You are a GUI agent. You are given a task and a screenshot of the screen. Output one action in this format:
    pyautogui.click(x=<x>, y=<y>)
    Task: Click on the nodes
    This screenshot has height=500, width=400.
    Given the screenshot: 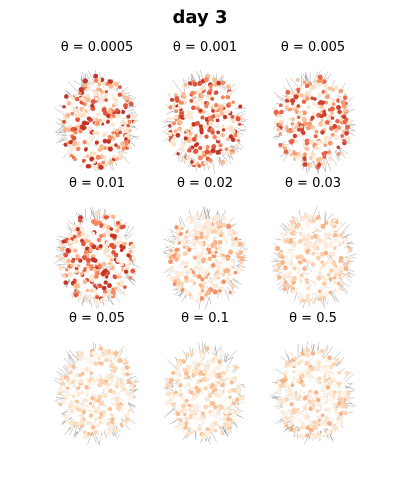 What is the action you would take?
    pyautogui.click(x=205, y=121)
    